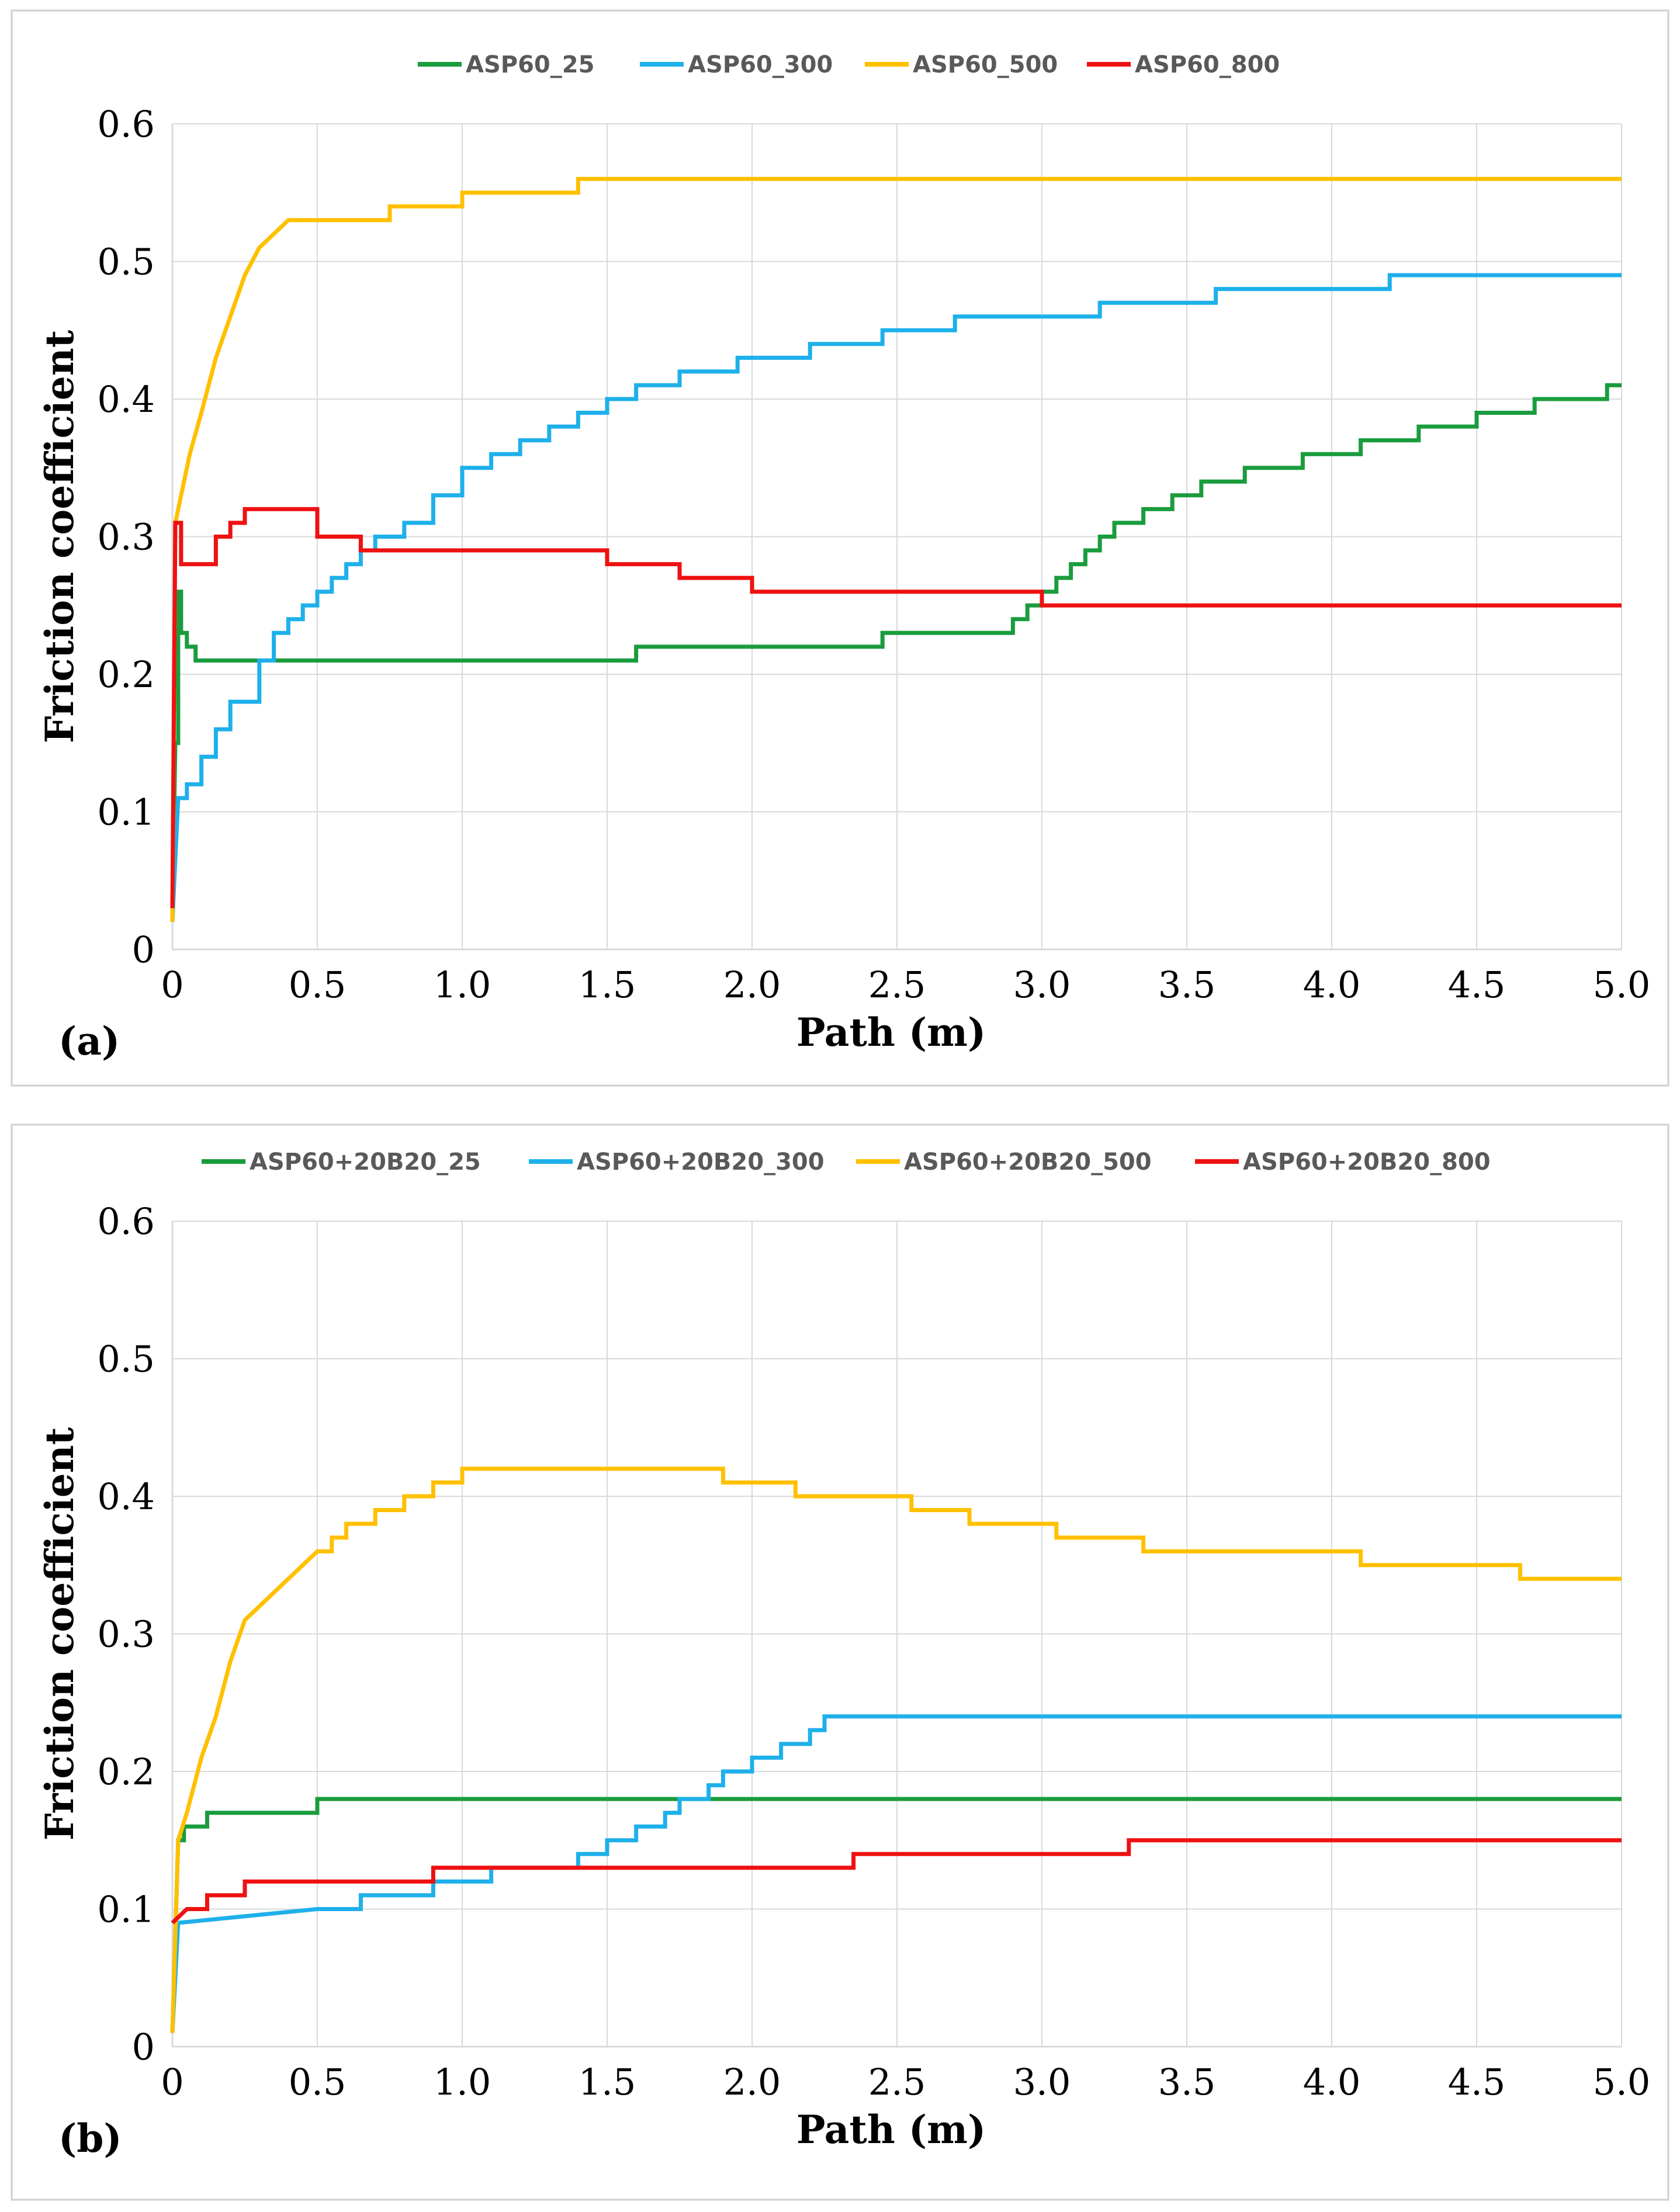 This screenshot has width=1680, height=2212. What do you see at coordinates (89, 1041) in the screenshot?
I see `panel-label: (a)` at bounding box center [89, 1041].